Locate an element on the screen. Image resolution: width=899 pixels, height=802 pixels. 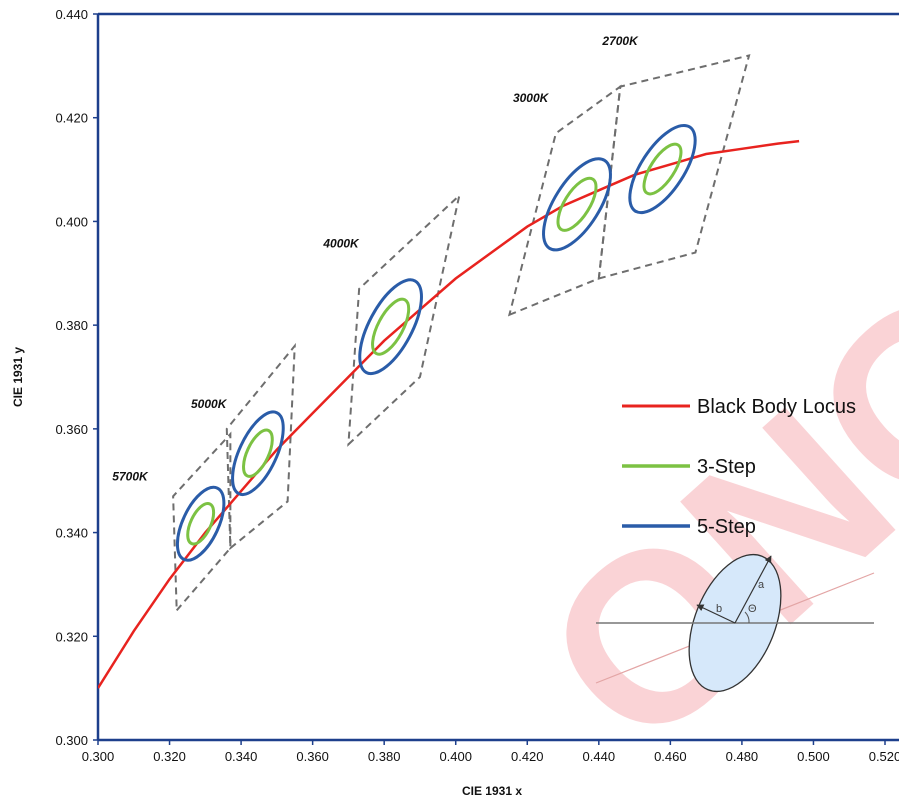
cct-label-2700k: 2700K is located at coordinates (620, 41).